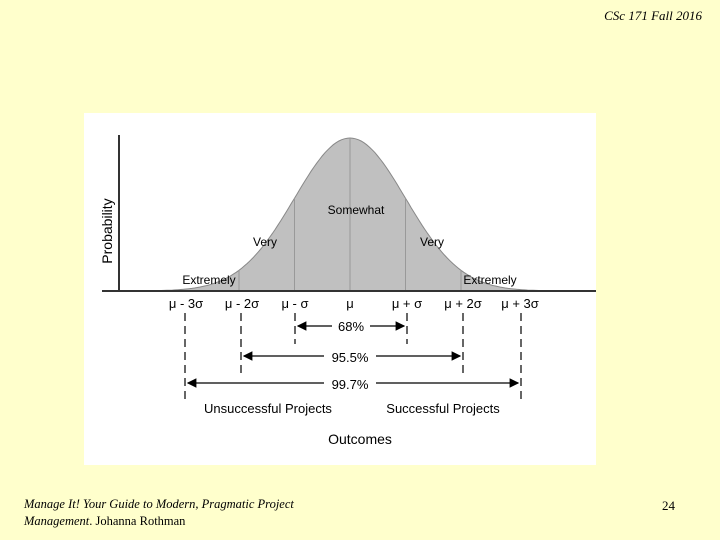 This screenshot has width=720, height=540. I want to click on y-axis-label: Probability, so click(107, 230).